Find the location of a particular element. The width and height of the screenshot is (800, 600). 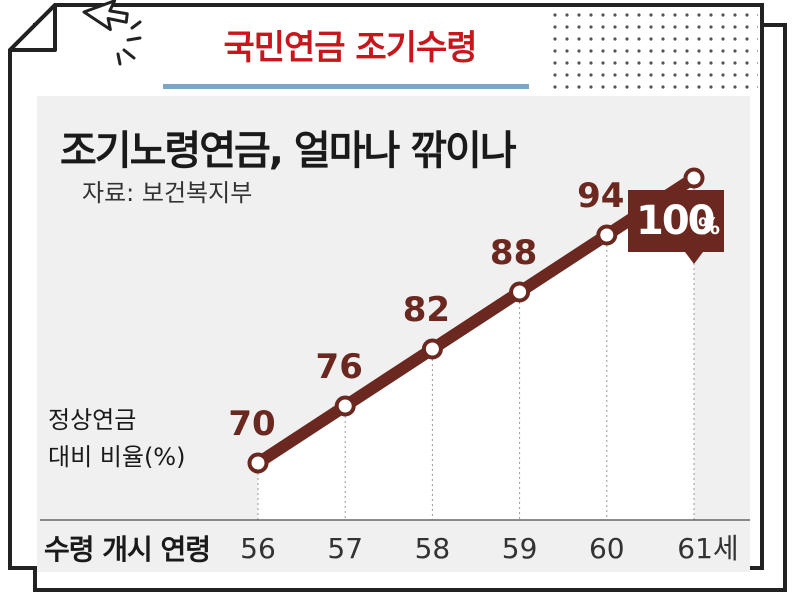

x-tick-label: 56 is located at coordinates (258, 548).